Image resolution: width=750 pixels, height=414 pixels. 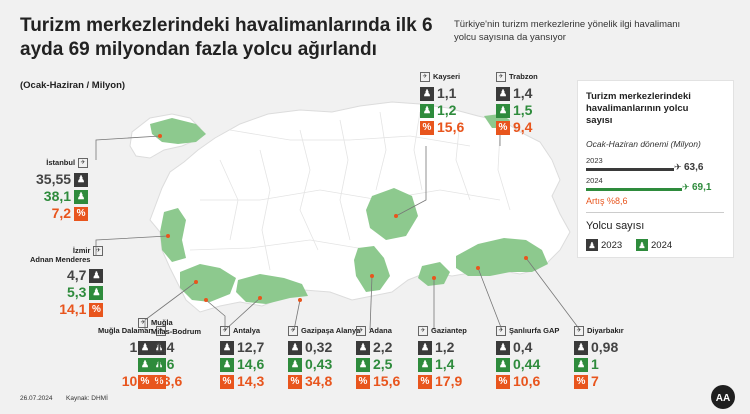 I want to click on value-2023: 35,55, so click(x=54, y=179).